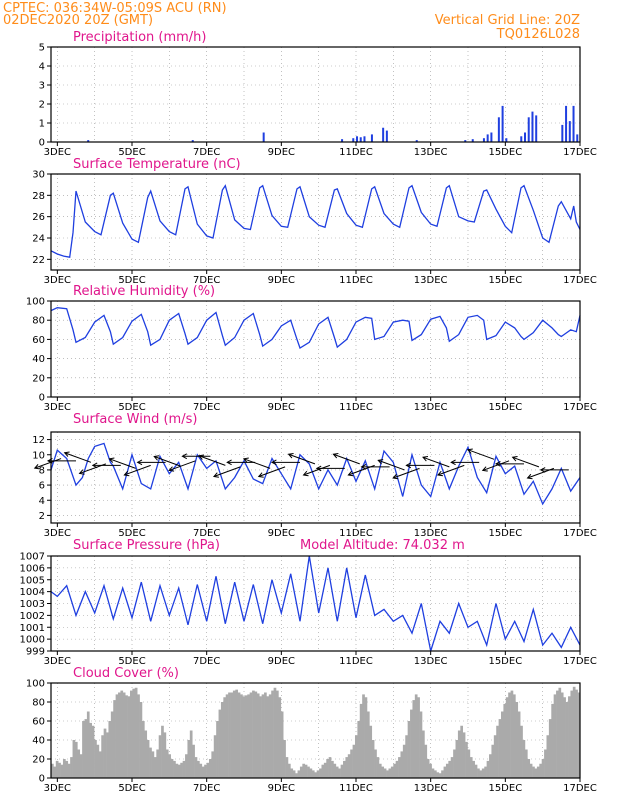 Image resolution: width=618 pixels, height=800 pixels. Describe the element at coordinates (538, 34) in the screenshot. I see `header-code: TQ0126L028` at that location.